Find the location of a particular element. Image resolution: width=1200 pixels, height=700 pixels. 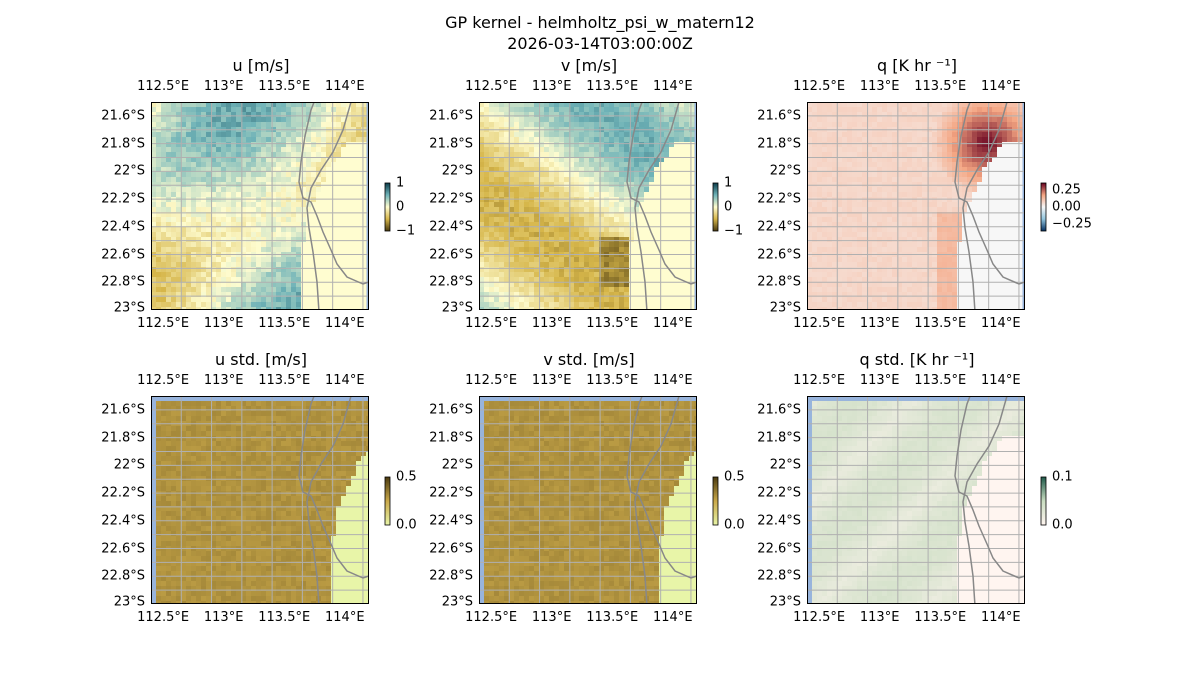

panel-title: v std. [m/s] is located at coordinates (589, 359).